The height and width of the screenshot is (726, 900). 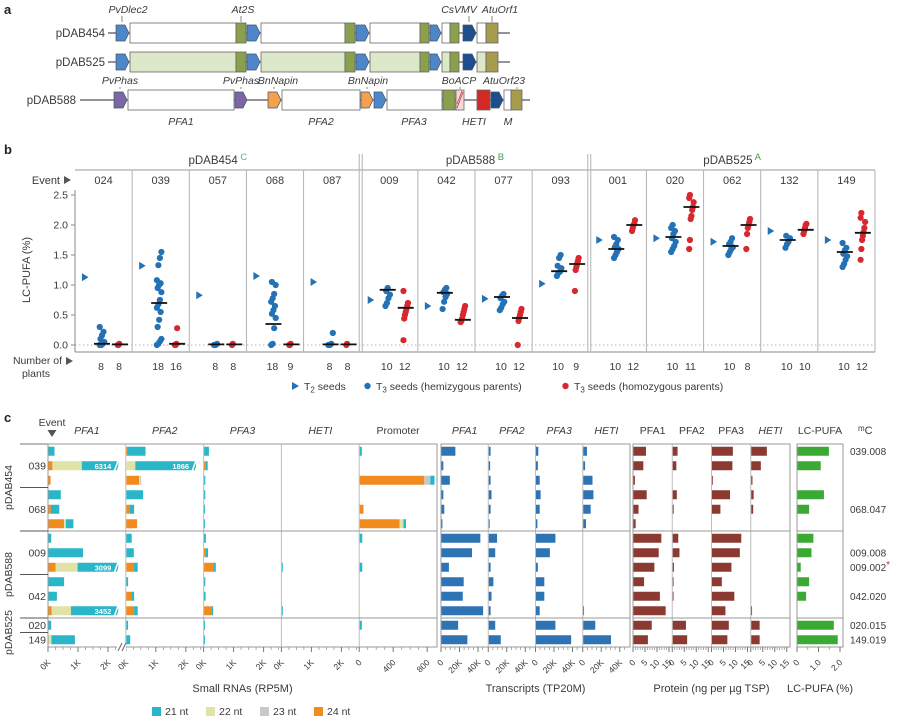 What do you see at coordinates (127, 10) in the screenshot?
I see `element-label: PvDlec2` at bounding box center [127, 10].